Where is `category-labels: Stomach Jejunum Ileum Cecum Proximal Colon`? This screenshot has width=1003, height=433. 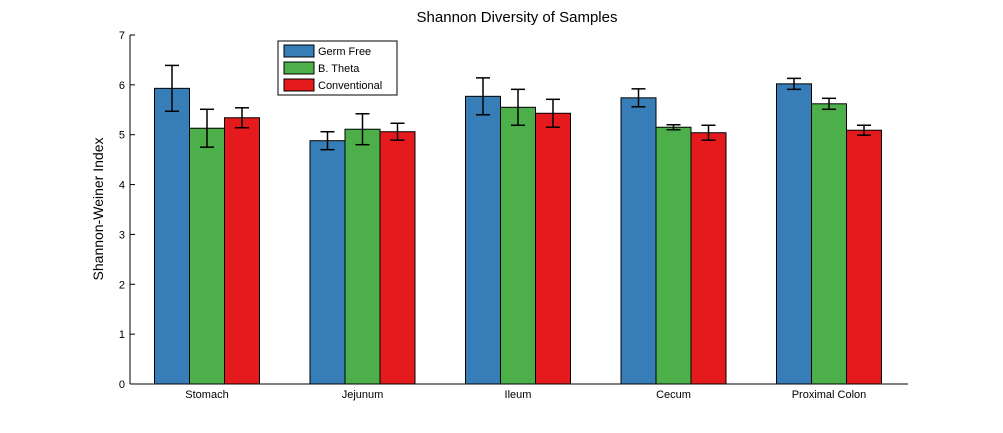
category-labels: Stomach Jejunum Ileum Cecum Proximal Colon is located at coordinates (525, 395).